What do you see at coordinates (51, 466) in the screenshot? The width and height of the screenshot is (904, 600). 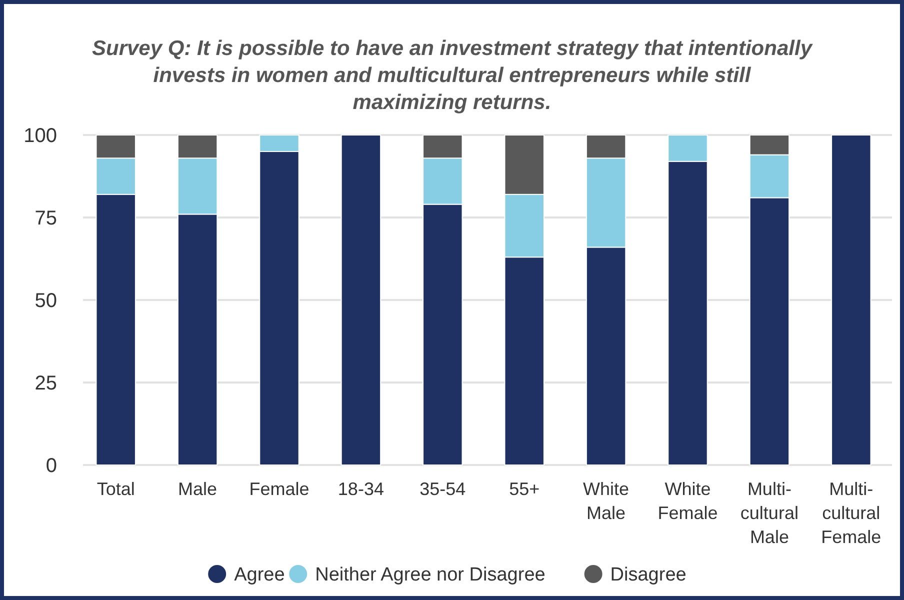 I see `y-tick-label: 0` at bounding box center [51, 466].